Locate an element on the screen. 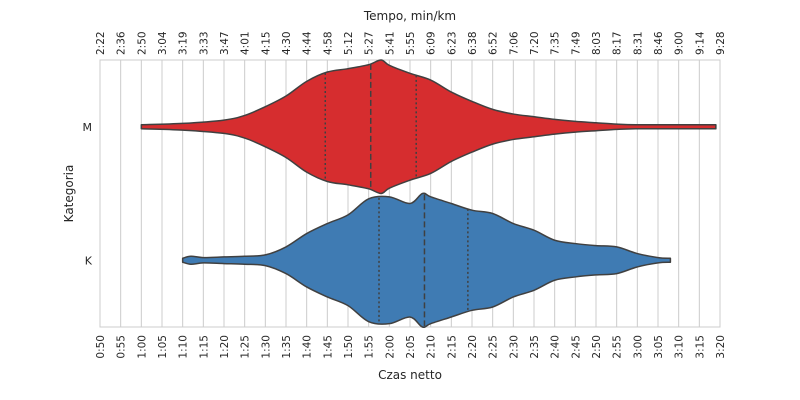  y-axis-title: Kategoria is located at coordinates (69, 194).